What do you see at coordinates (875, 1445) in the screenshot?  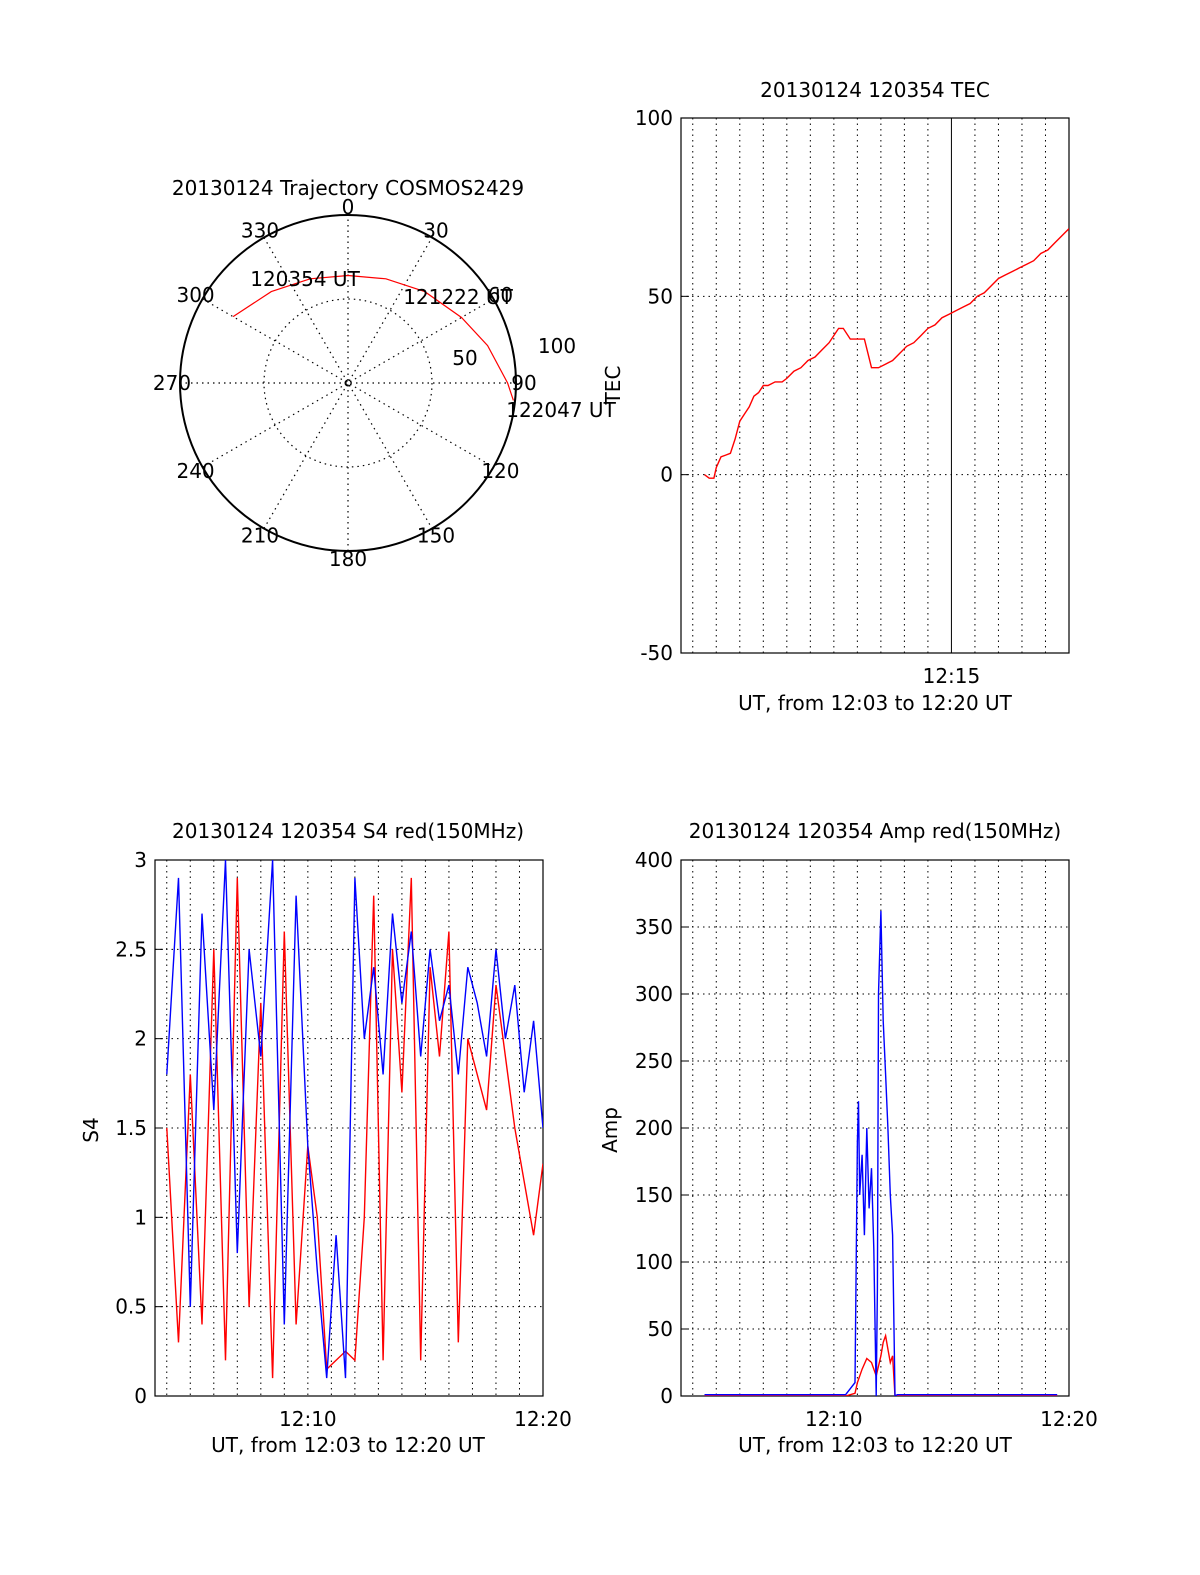 I see `amp-xlabel: UT, from 12:03 to 12:20 UT` at bounding box center [875, 1445].